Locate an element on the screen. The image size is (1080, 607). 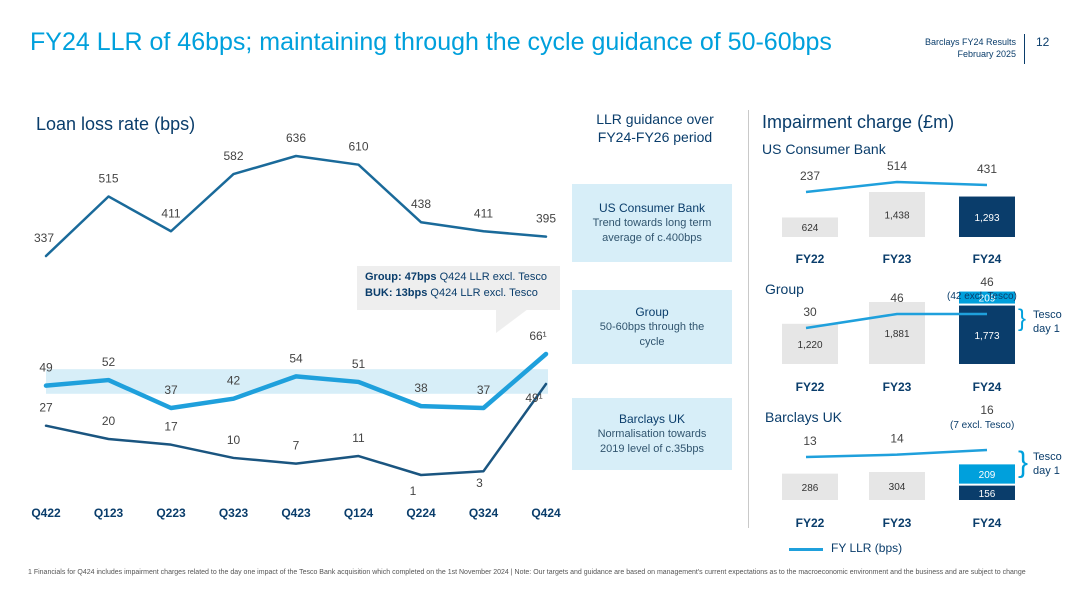
guidance-box-title: Barclays UK is located at coordinates (652, 418).